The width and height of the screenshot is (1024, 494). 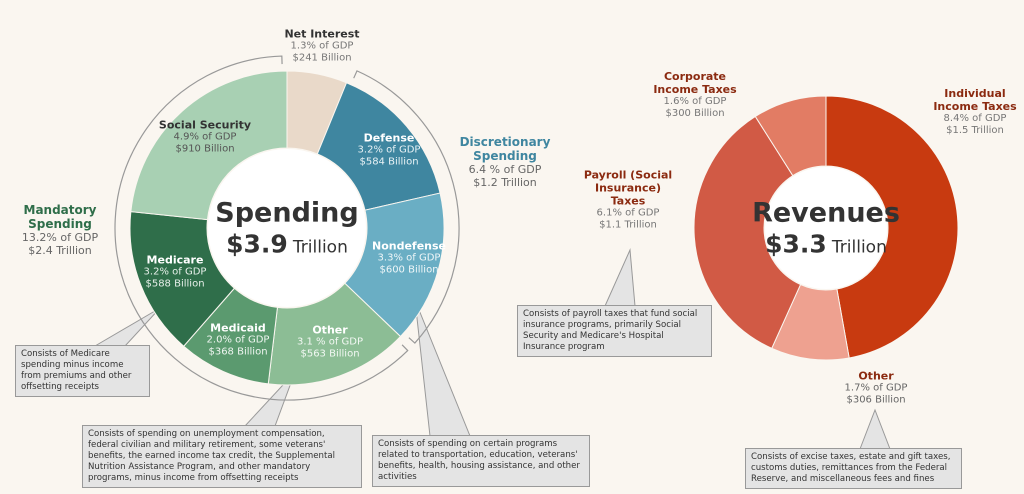 I want to click on segment-value: 1.7% of GDP, so click(x=876, y=388).